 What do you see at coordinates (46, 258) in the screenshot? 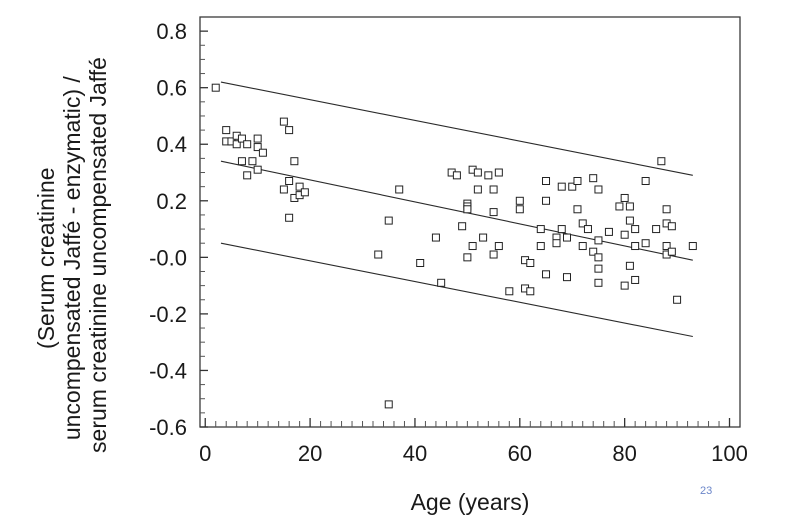
I see `y-axis-title-line-1: (Serum creatinine` at bounding box center [46, 258].